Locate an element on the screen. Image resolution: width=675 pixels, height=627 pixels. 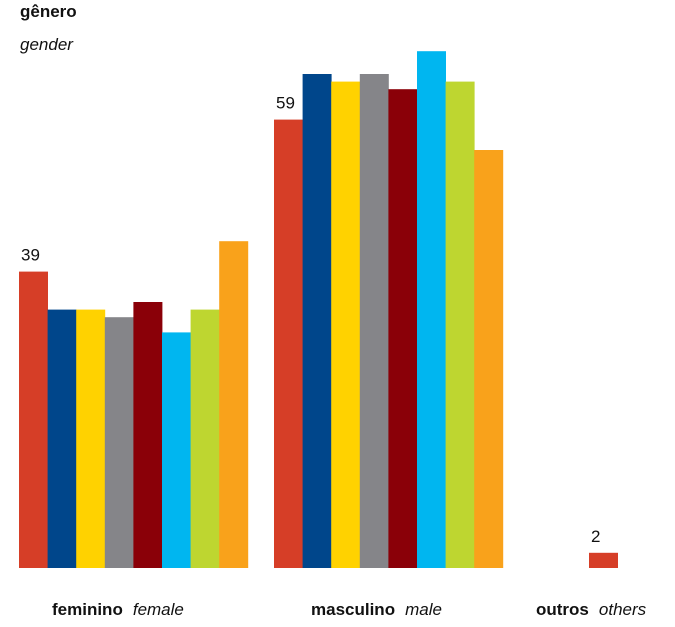
chart-subtitle: gender is located at coordinates (46, 44).